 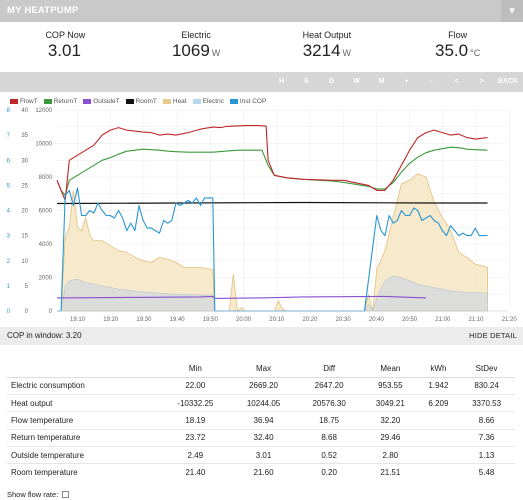 What do you see at coordinates (281, 81) in the screenshot?
I see `range-hour-button: H` at bounding box center [281, 81].